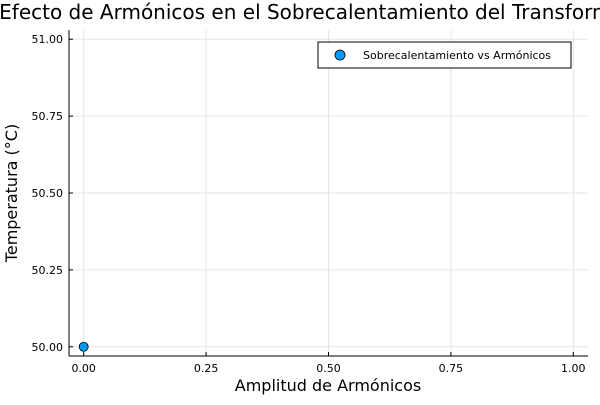  I want to click on legend: Sobrecalentamiento vs Armónicos, so click(444, 55).